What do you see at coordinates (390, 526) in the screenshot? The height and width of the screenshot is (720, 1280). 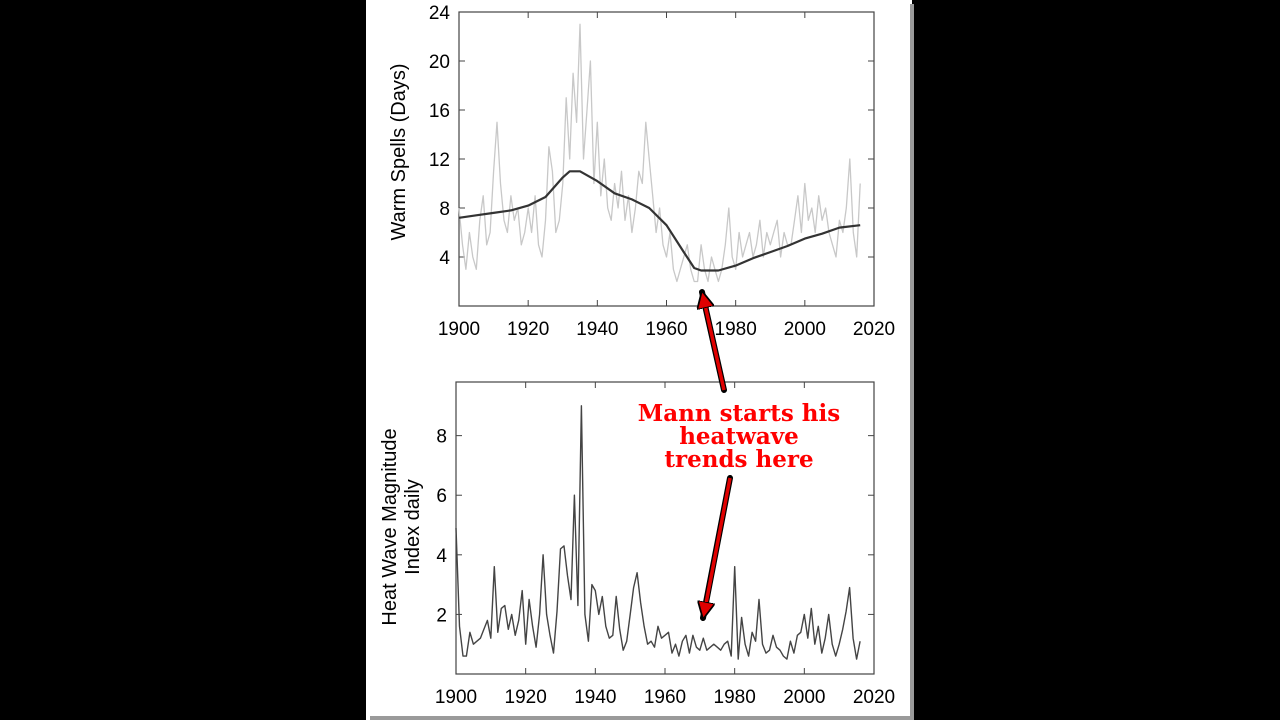 I see `hwmi-y-label-line-1: Heat Wave Magnitude` at bounding box center [390, 526].